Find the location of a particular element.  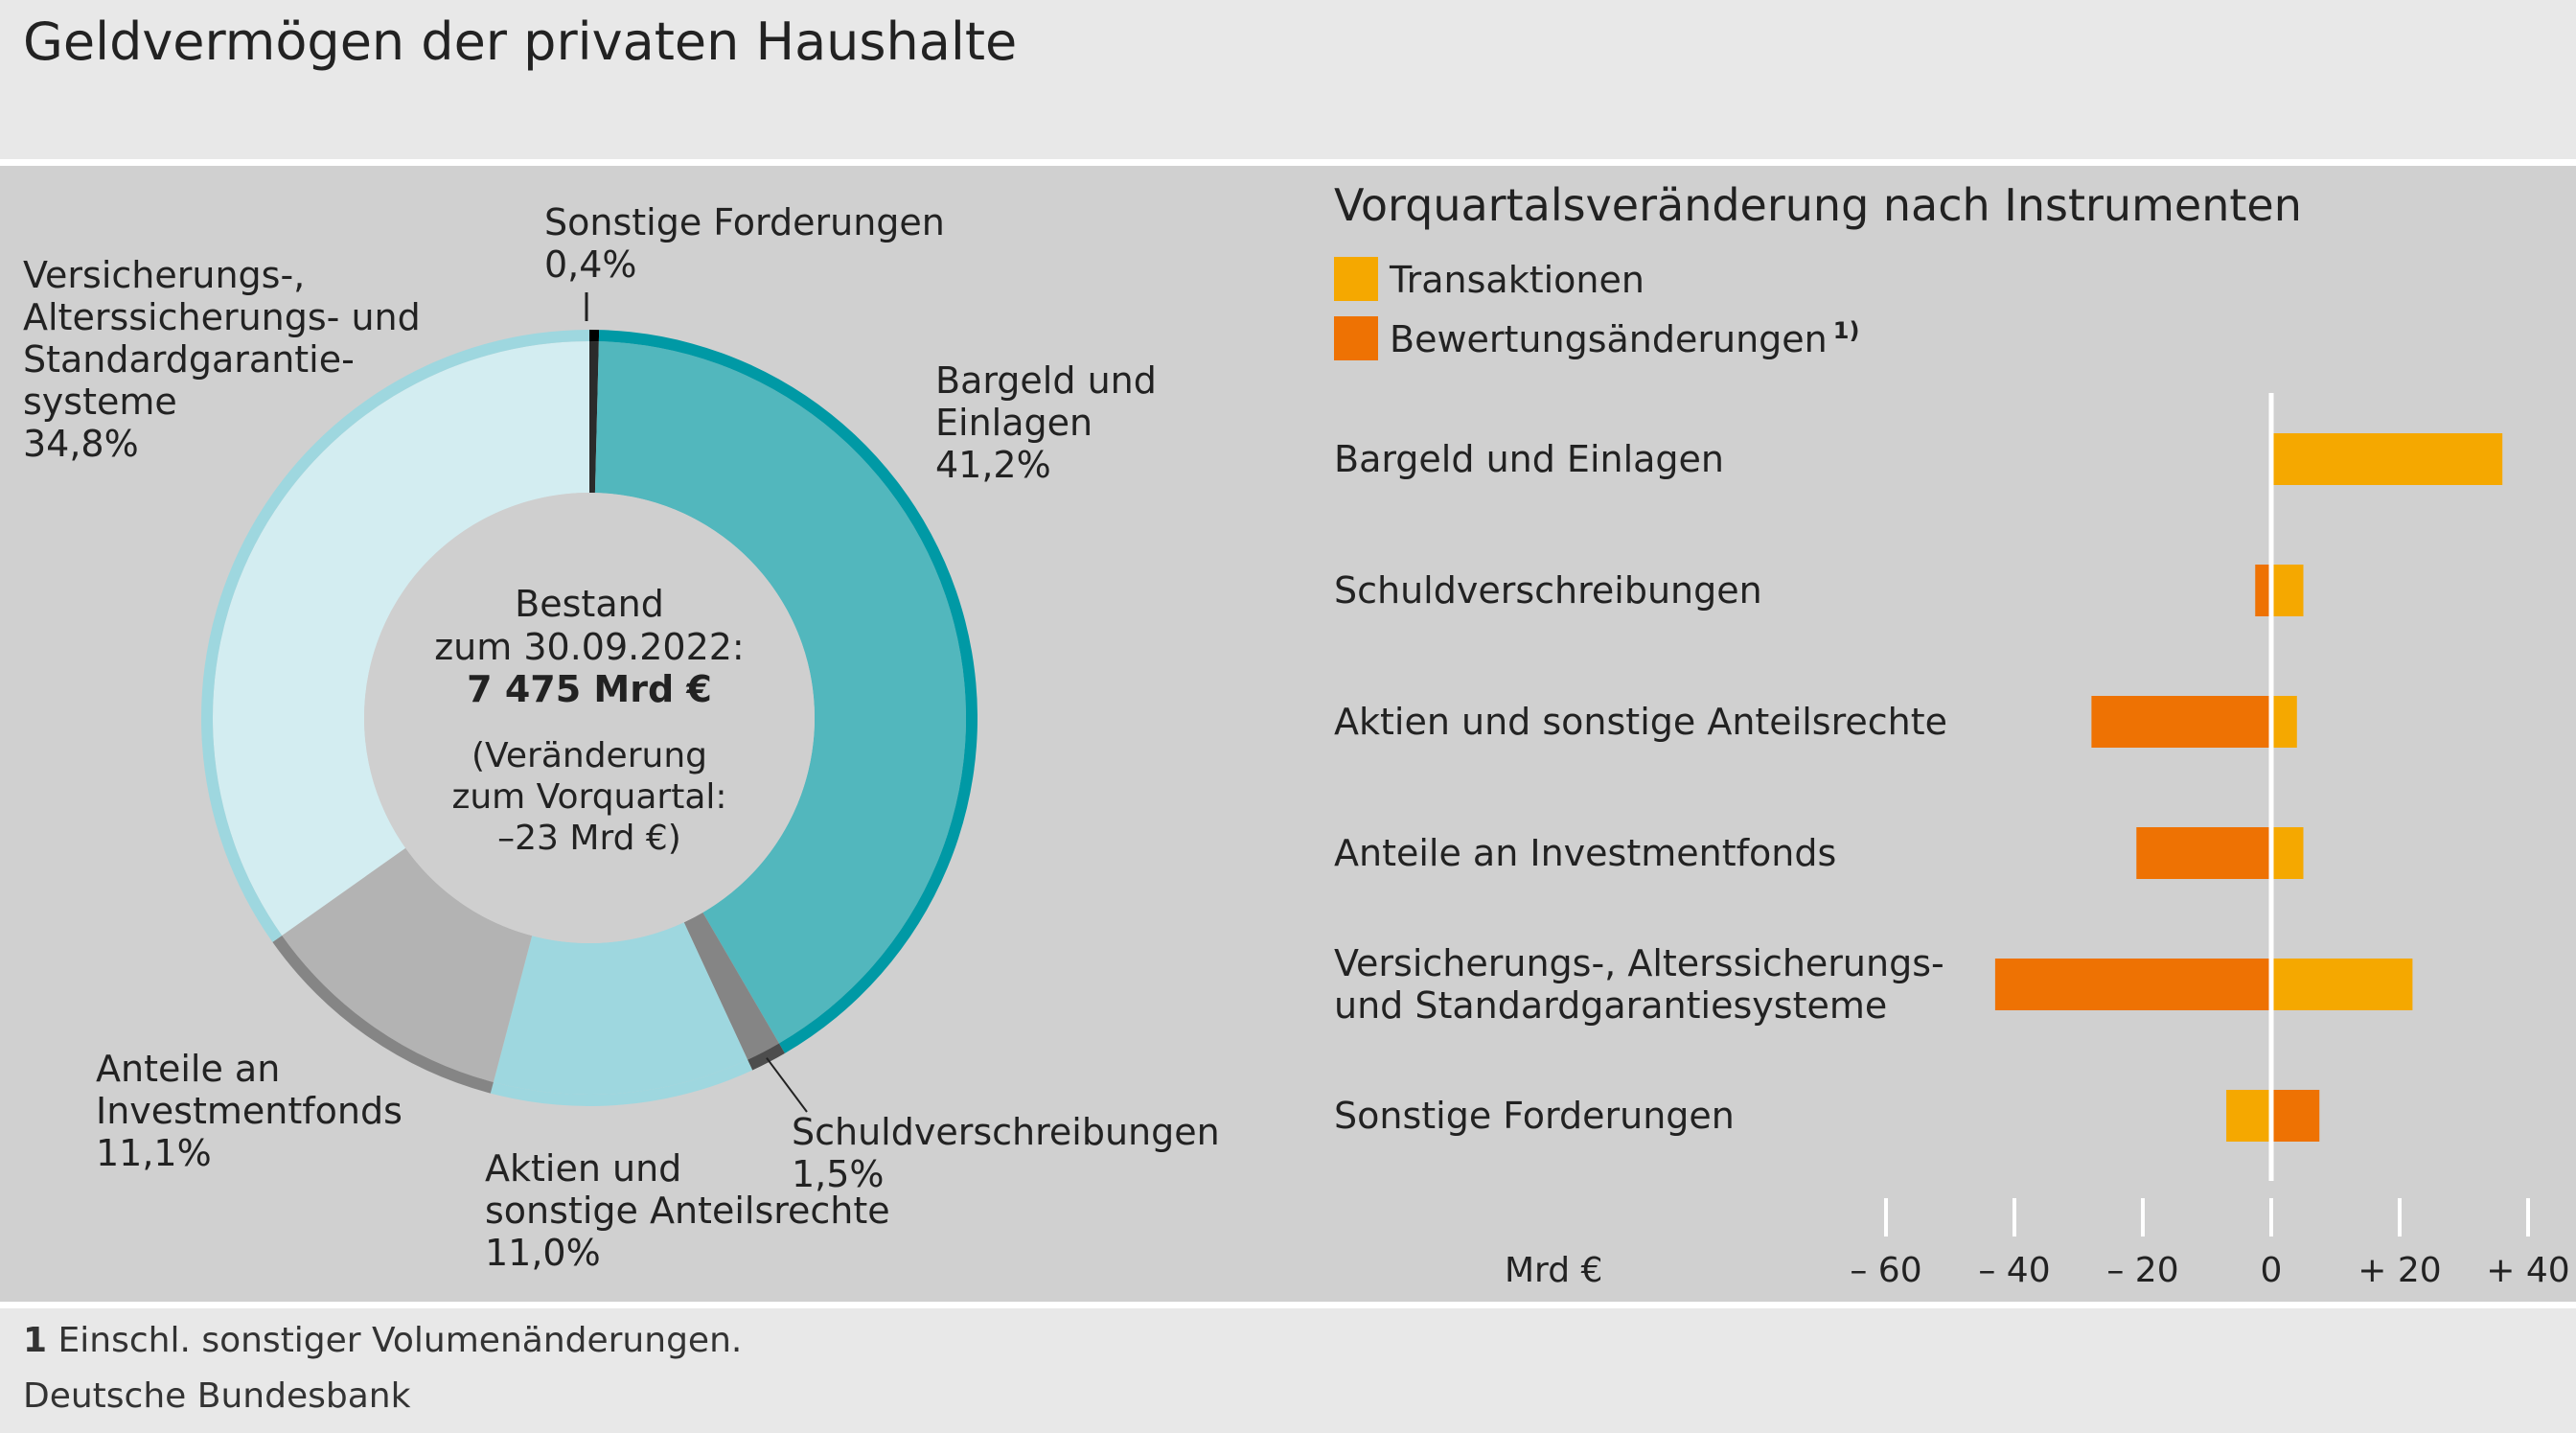

slice-percent-schuld: 1,5% is located at coordinates (838, 1174).